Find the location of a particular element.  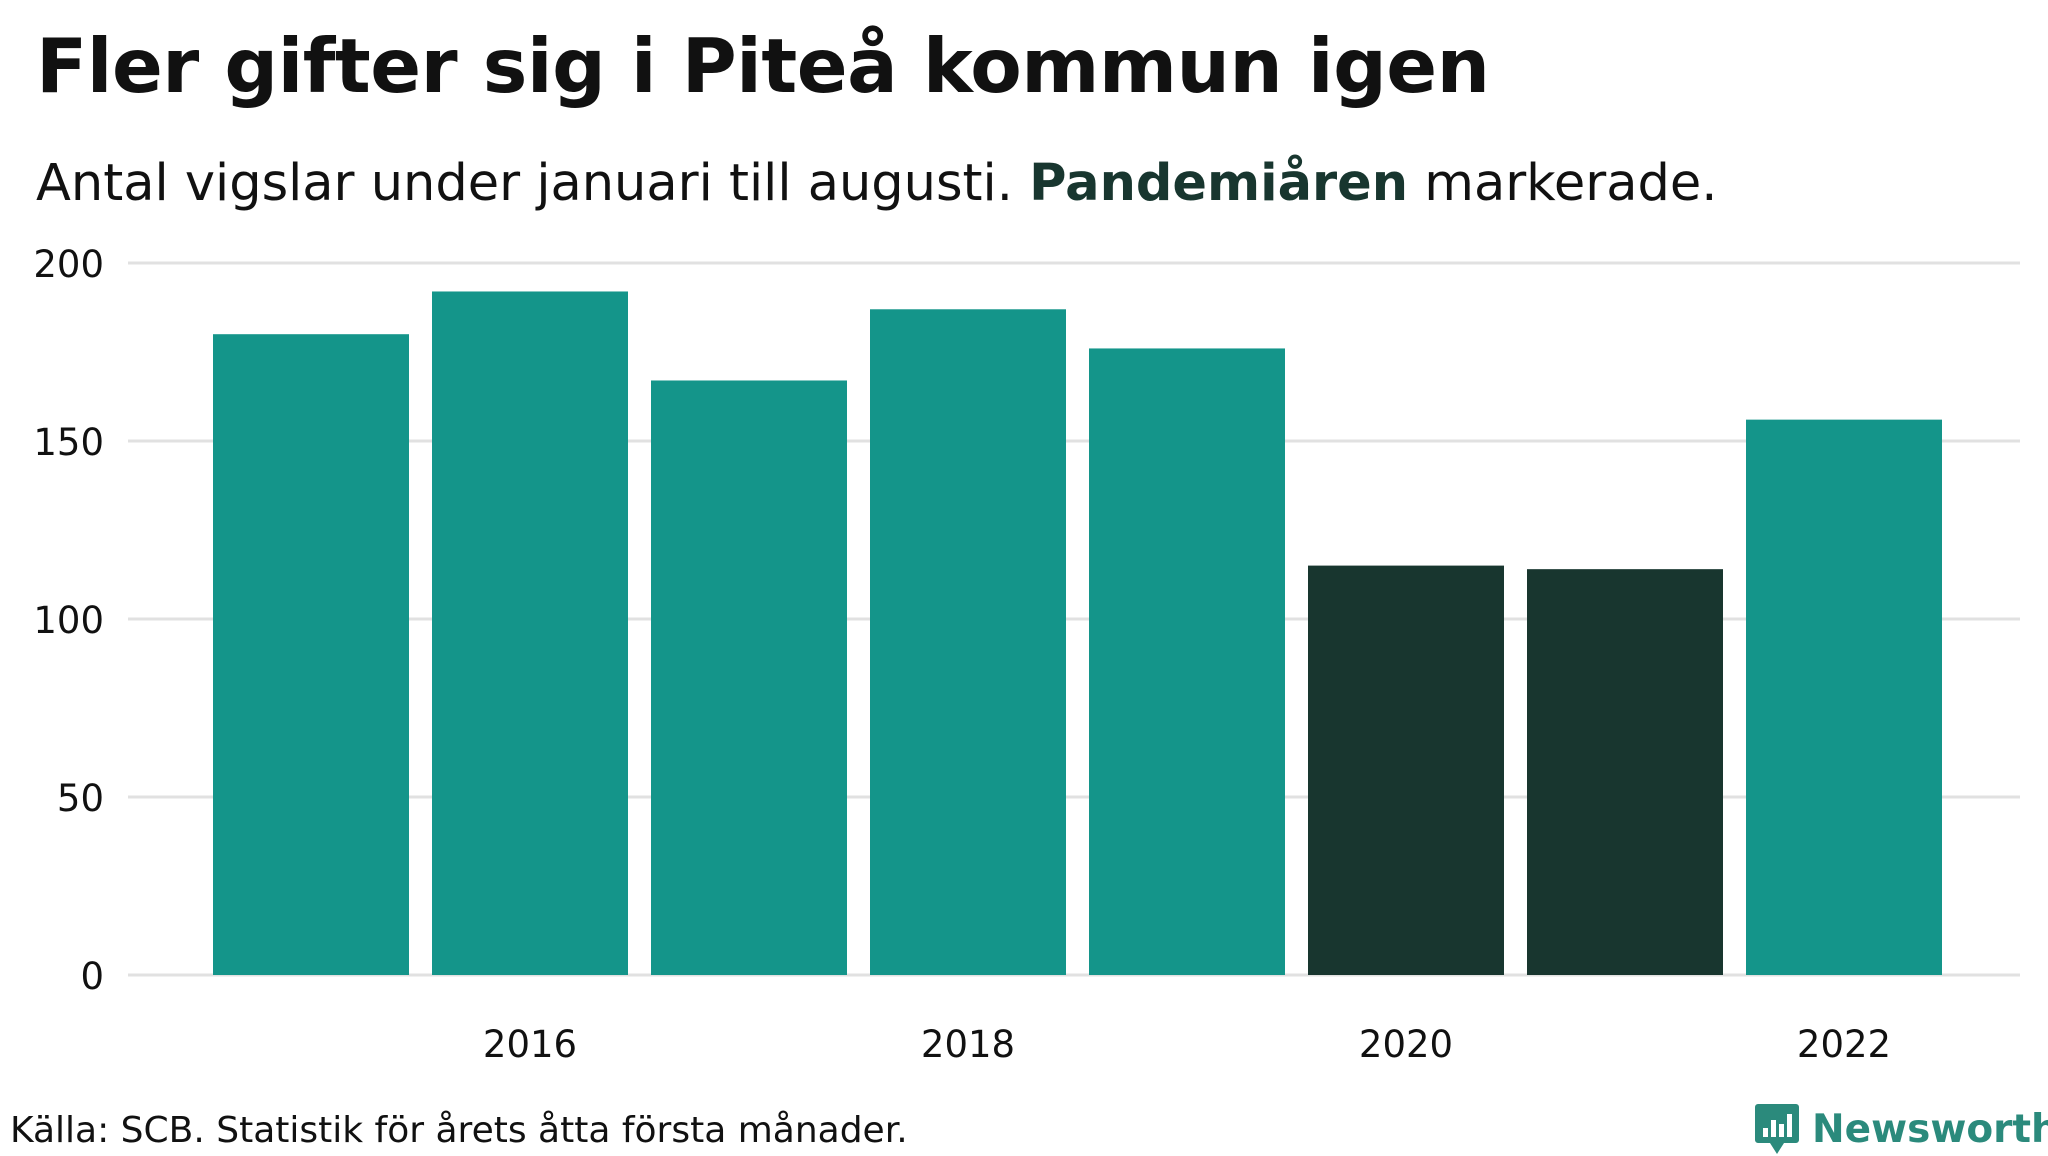

y-tick-label: 150 is located at coordinates (68, 442).